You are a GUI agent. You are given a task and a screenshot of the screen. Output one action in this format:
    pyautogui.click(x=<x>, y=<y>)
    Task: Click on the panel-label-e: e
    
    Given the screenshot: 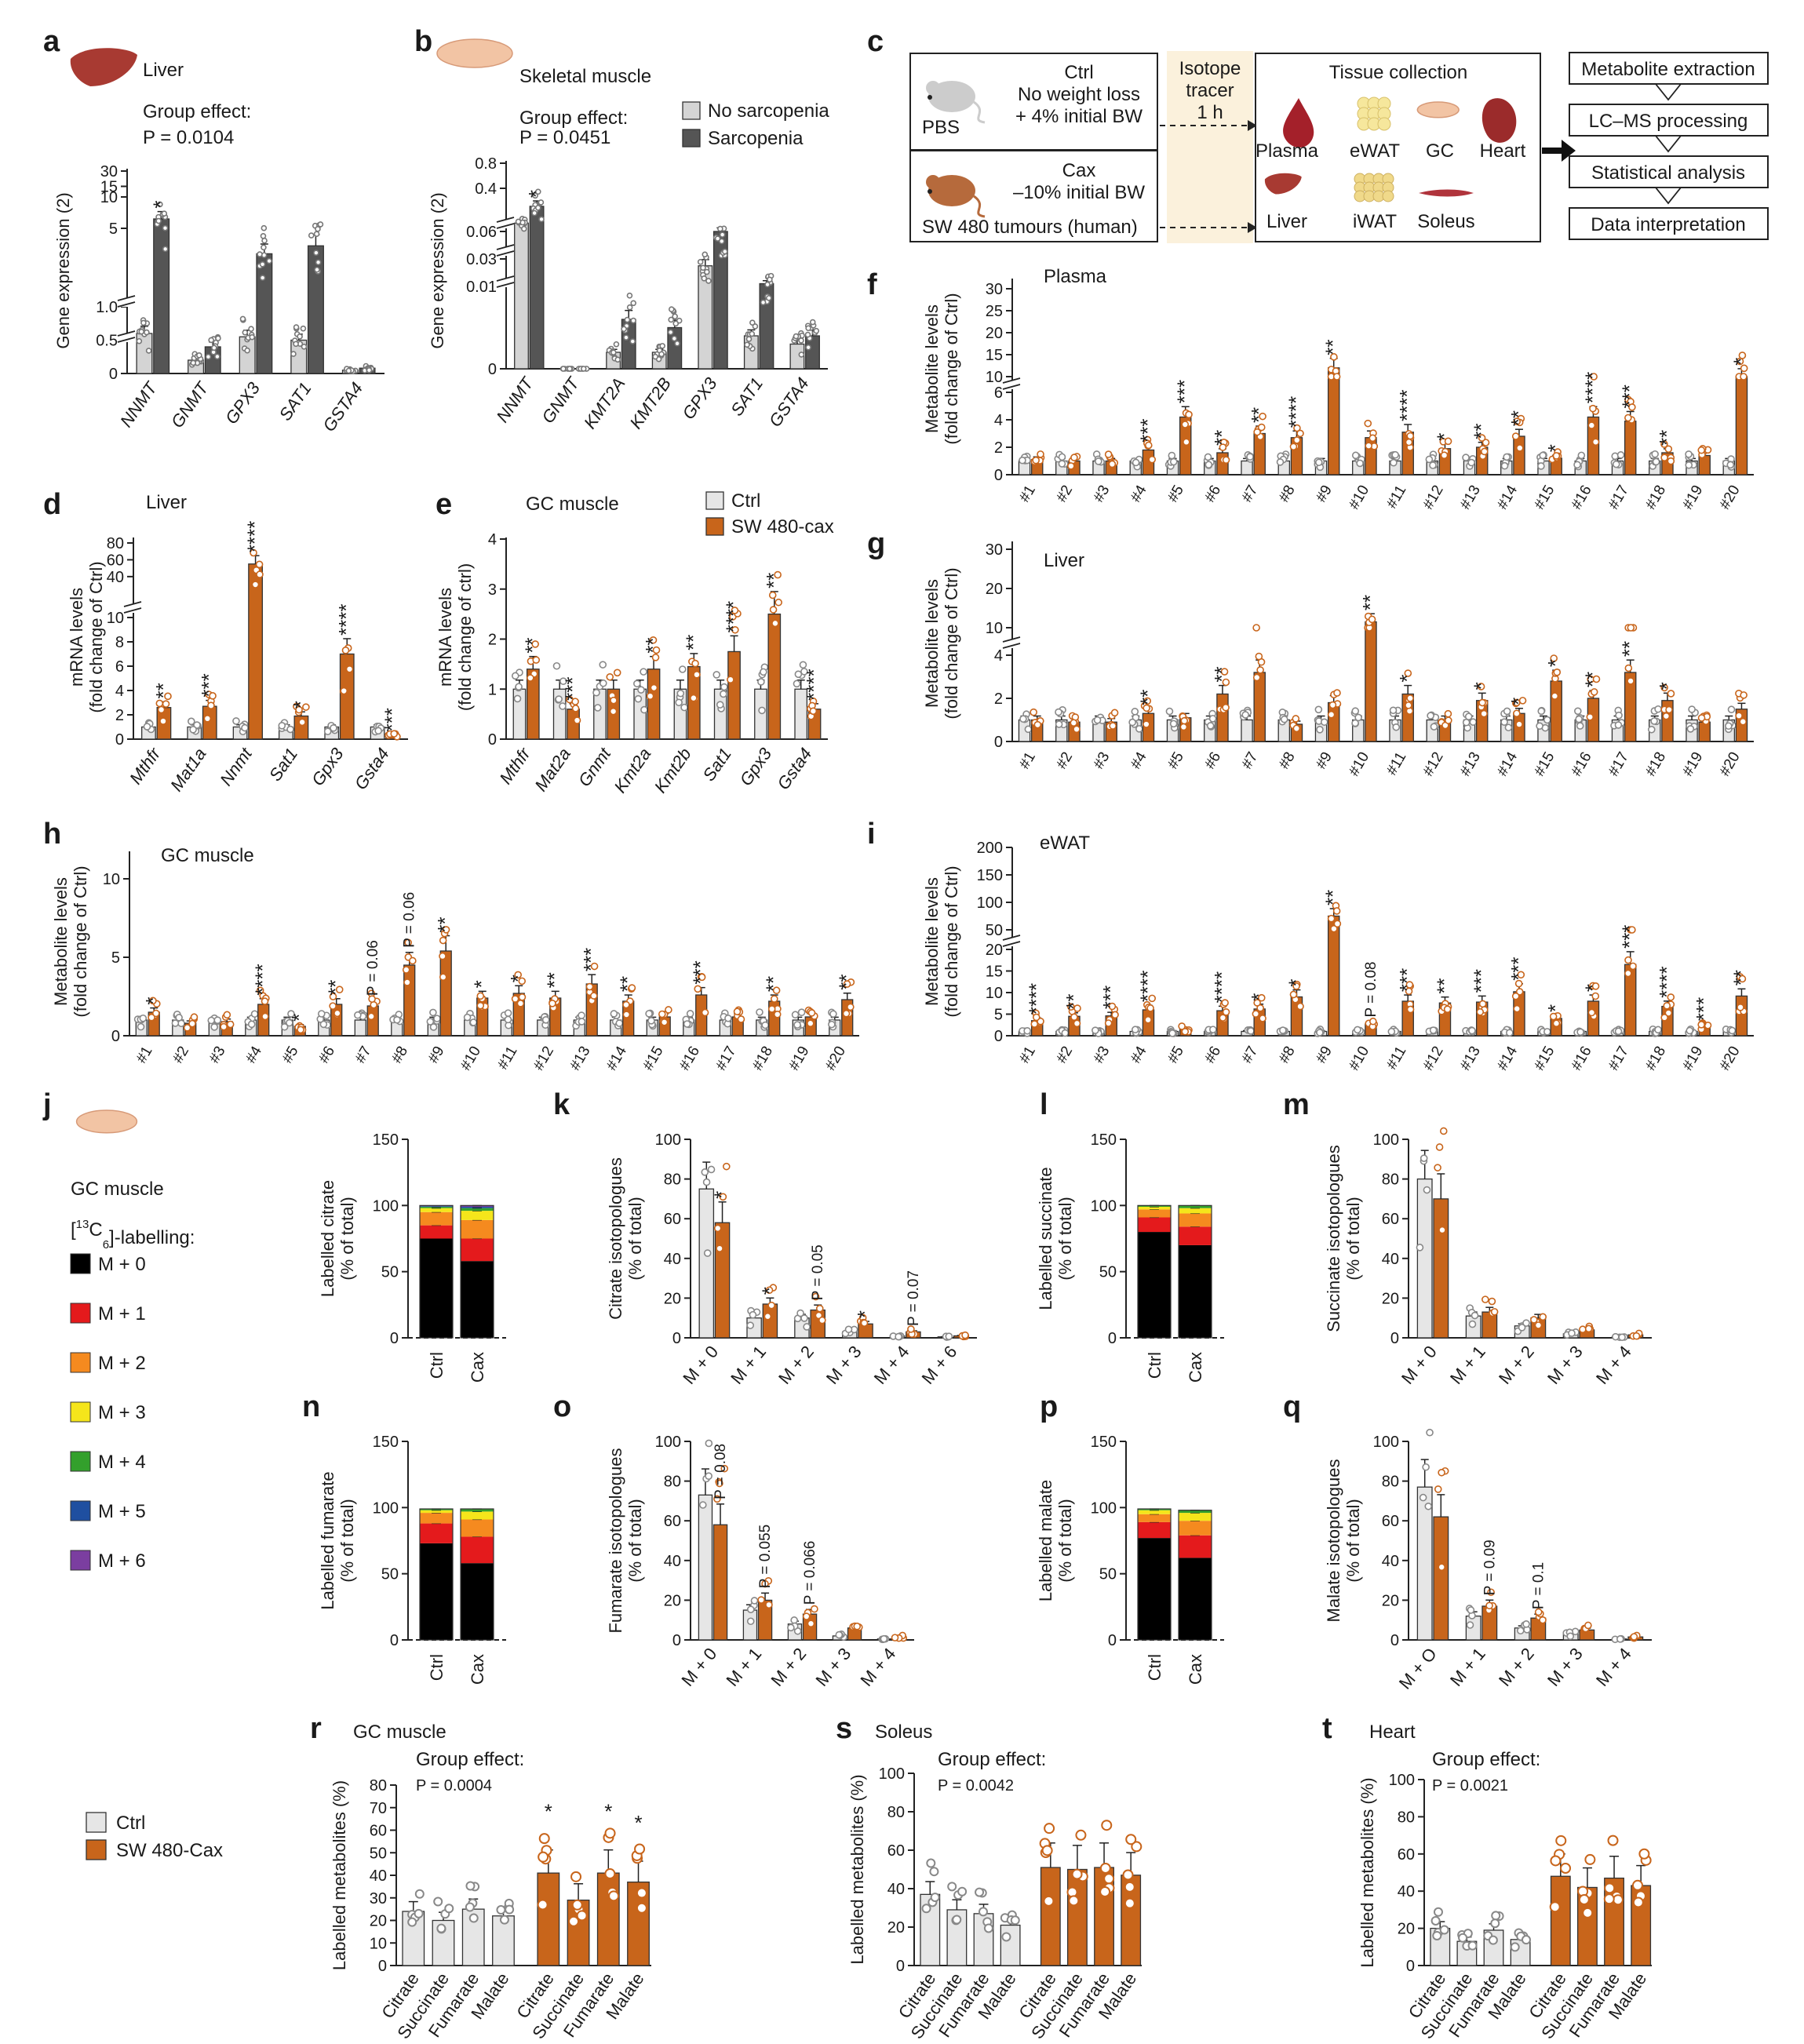 What is the action you would take?
    pyautogui.click(x=444, y=504)
    